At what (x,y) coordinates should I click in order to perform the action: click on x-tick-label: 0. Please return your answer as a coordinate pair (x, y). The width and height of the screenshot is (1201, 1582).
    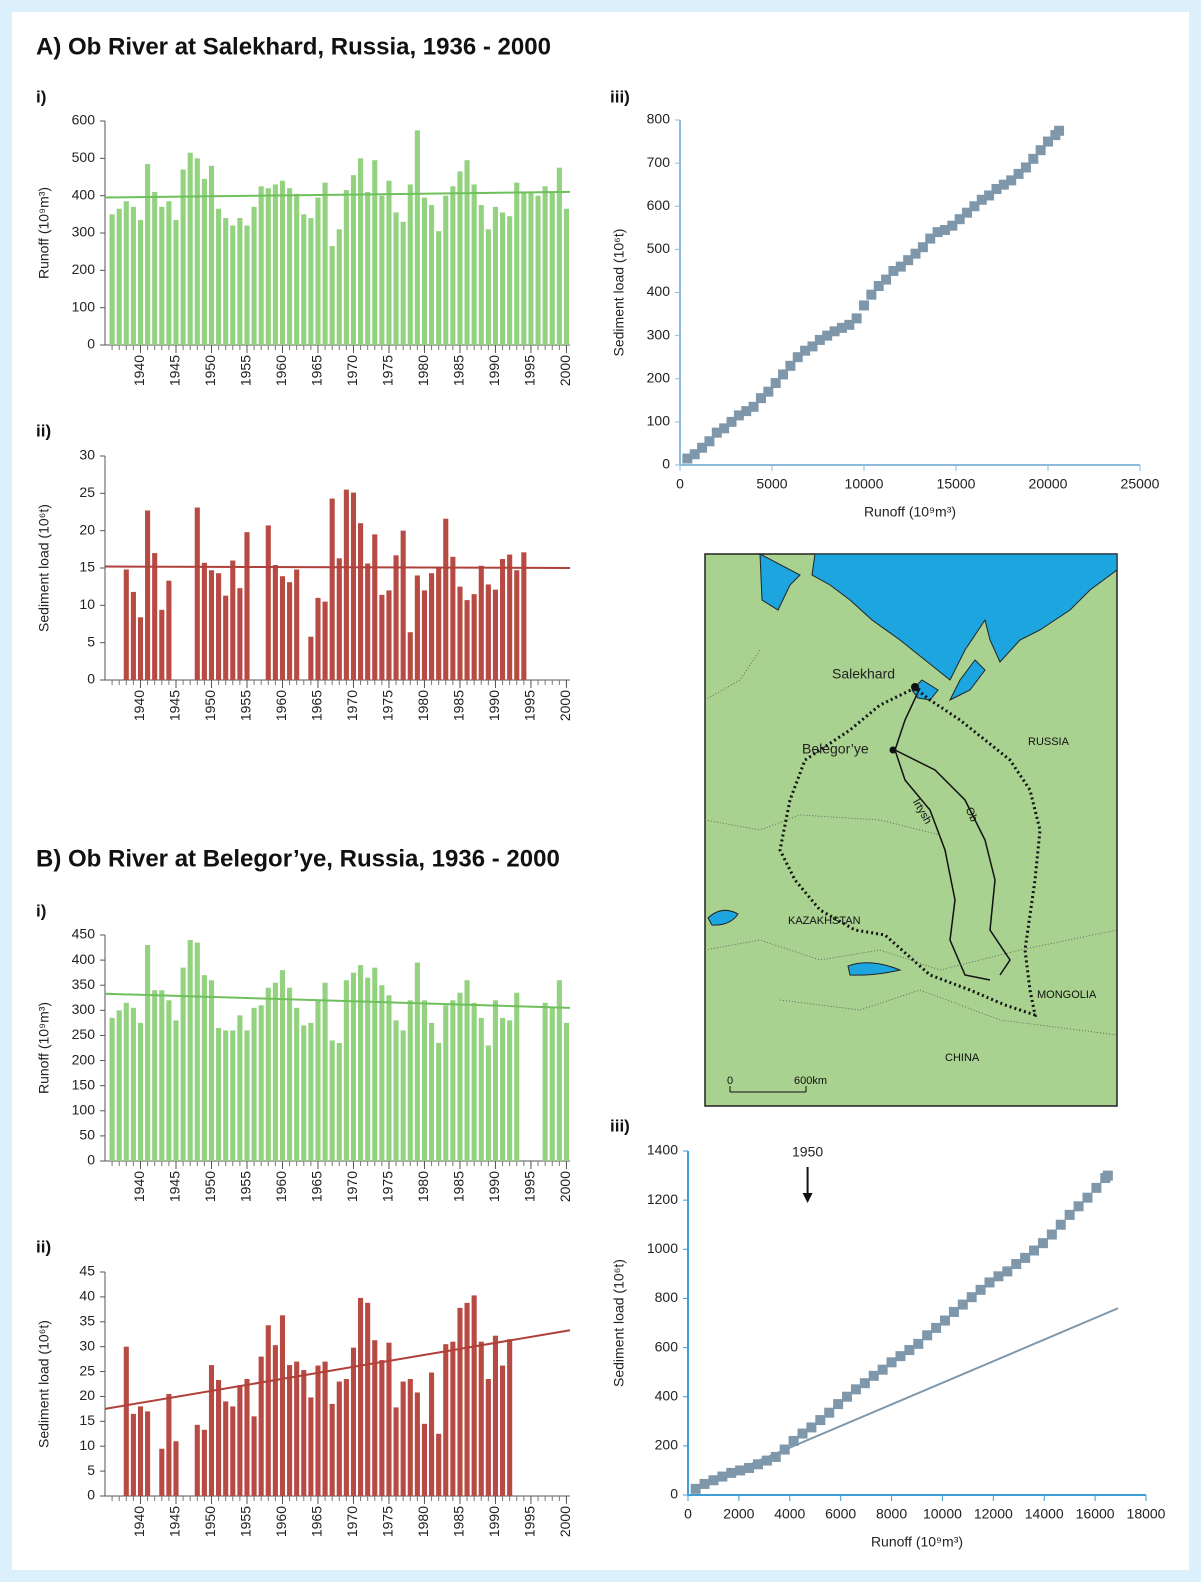
    Looking at the image, I should click on (680, 484).